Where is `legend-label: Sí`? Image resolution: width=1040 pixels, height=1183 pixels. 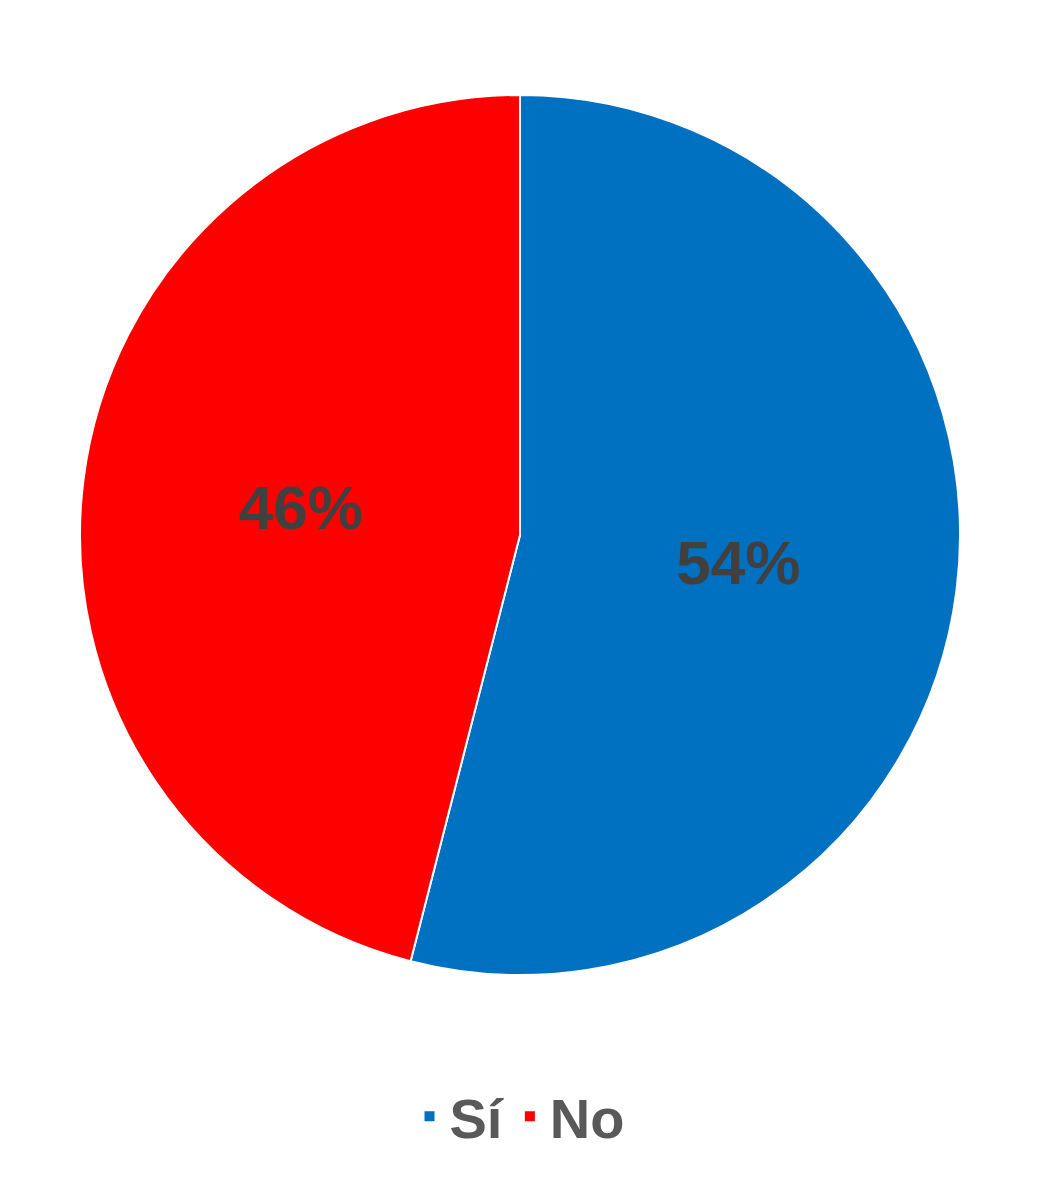
legend-label: Sí is located at coordinates (477, 1119).